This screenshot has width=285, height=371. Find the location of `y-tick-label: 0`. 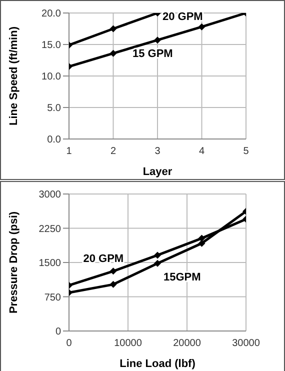

y-tick-label: 0 is located at coordinates (58, 332).